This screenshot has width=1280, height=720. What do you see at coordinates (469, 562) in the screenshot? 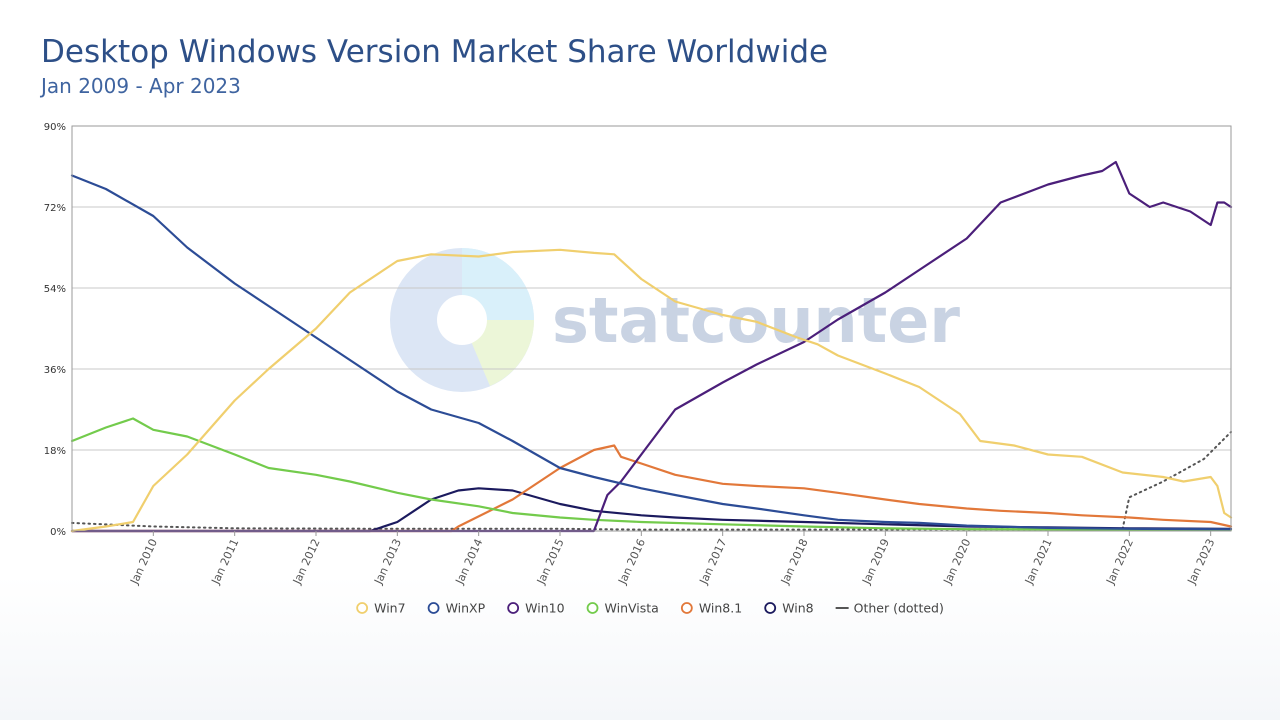
I see `x-tick-label: Jan 2014` at bounding box center [469, 562].